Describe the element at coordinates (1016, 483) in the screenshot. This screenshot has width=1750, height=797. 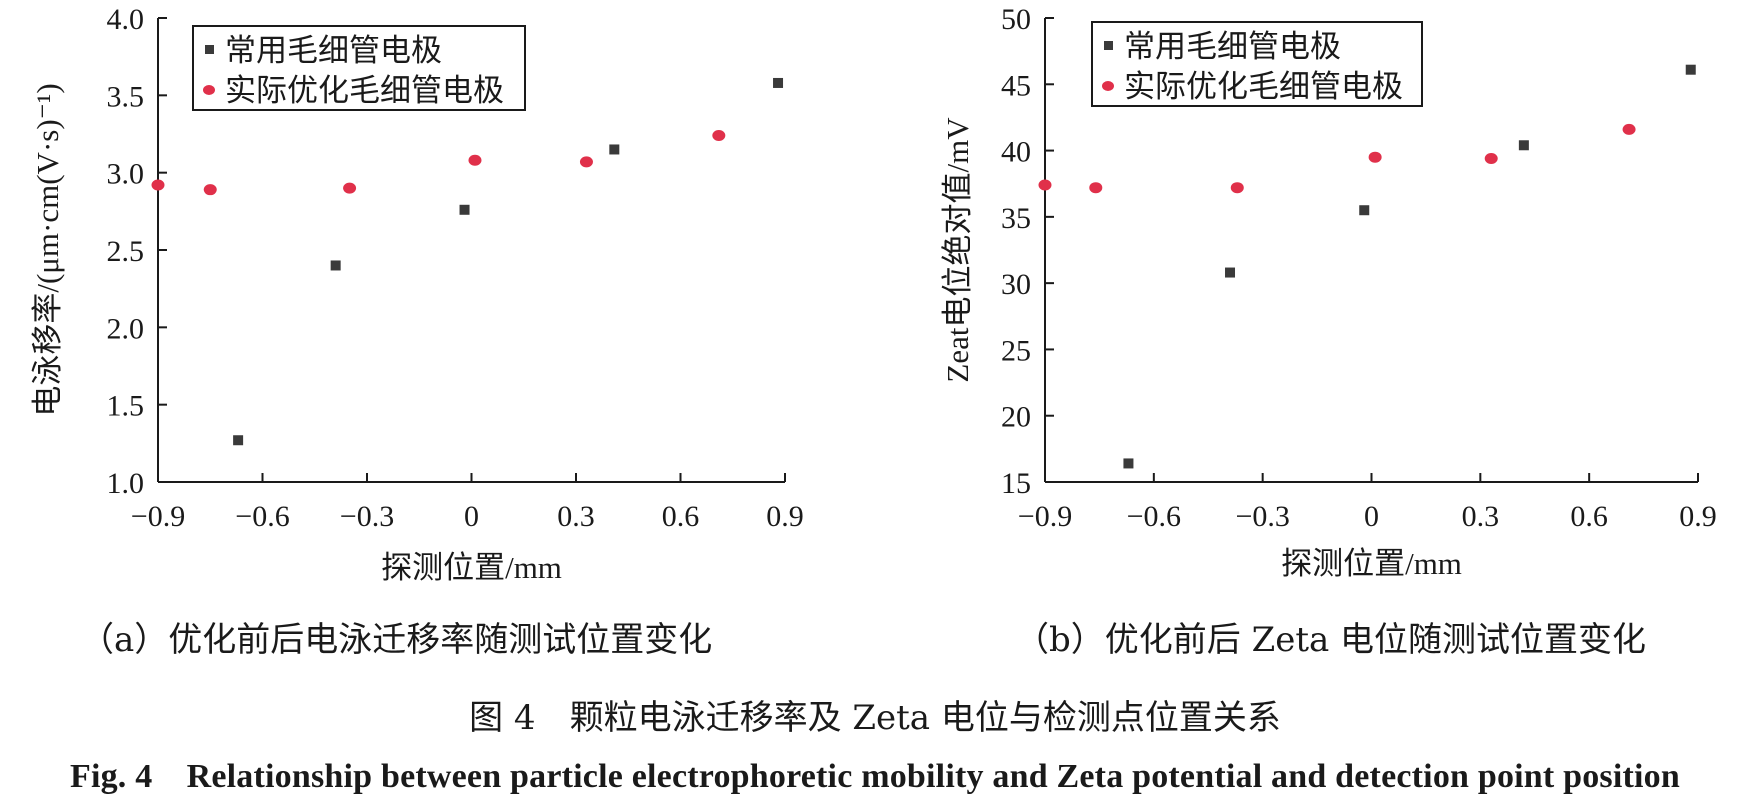
I see `y-tick-label: 15` at that location.